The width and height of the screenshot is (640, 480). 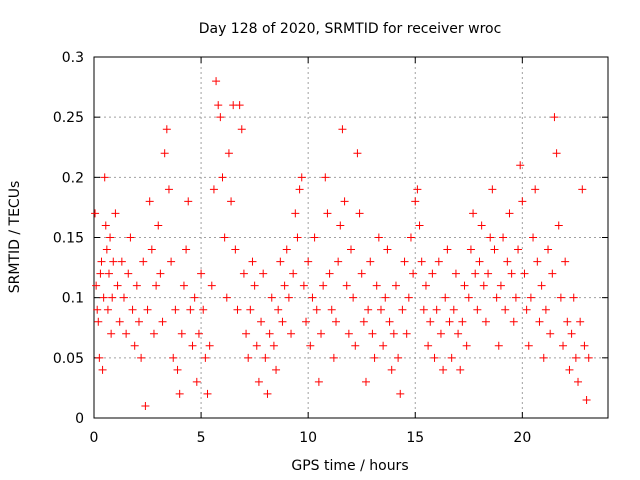 What do you see at coordinates (79, 419) in the screenshot?
I see `y-tick-label: 0` at bounding box center [79, 419].